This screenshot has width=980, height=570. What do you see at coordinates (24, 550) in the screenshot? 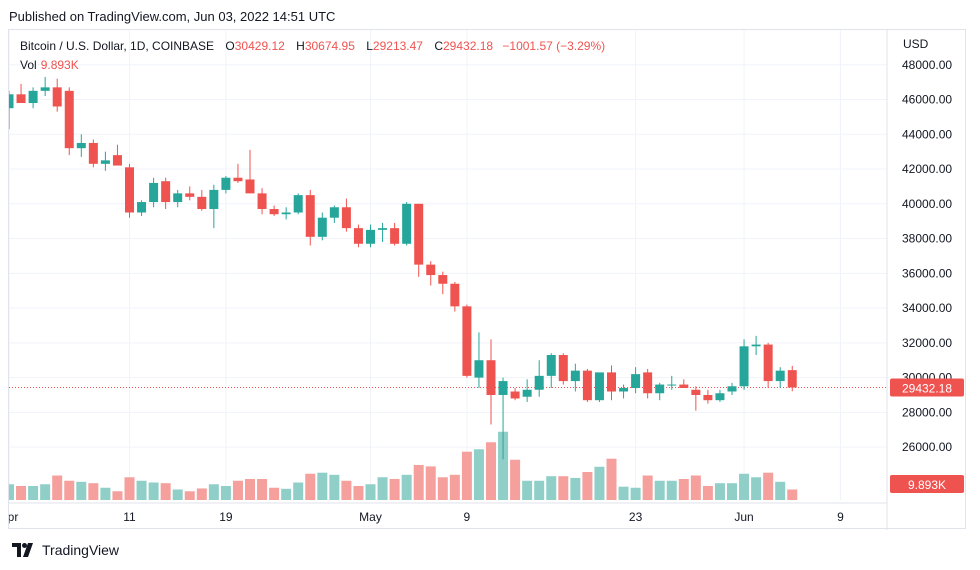
I see `tradingview-logo-icon` at bounding box center [24, 550].